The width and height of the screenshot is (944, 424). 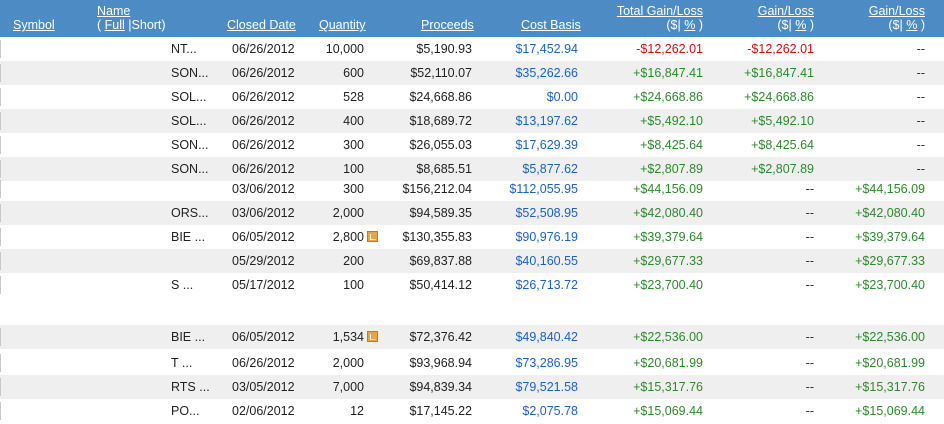 I want to click on total-gain-loss-cell: +$29,677.33, so click(x=668, y=261).